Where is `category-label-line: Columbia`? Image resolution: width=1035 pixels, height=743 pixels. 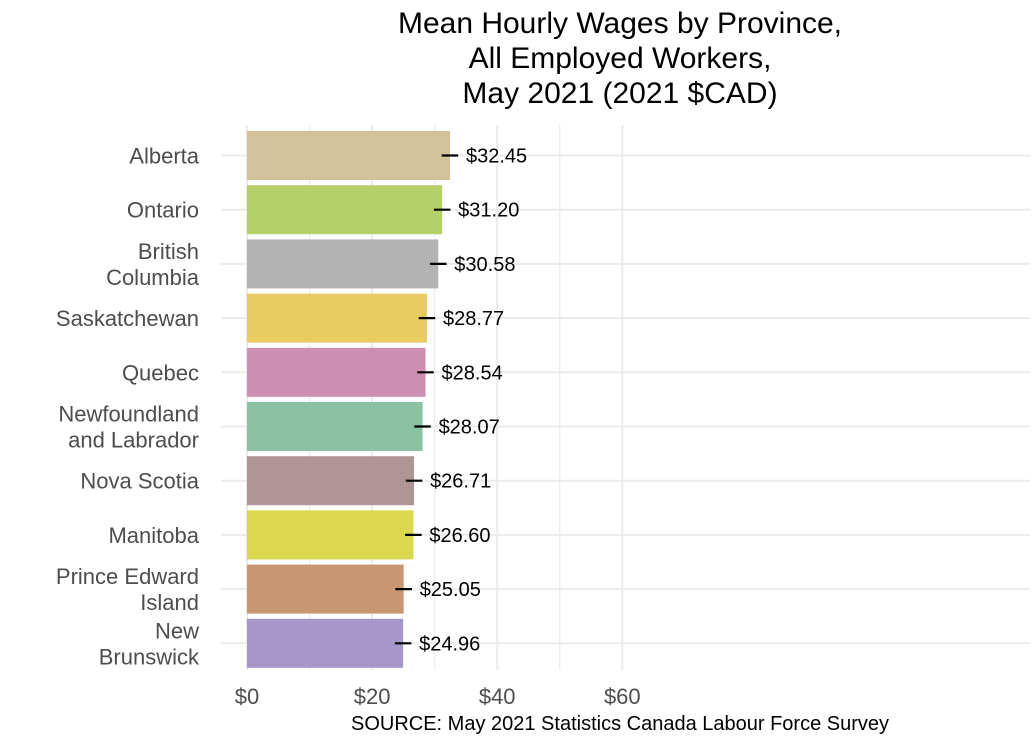 category-label-line: Columbia is located at coordinates (153, 277).